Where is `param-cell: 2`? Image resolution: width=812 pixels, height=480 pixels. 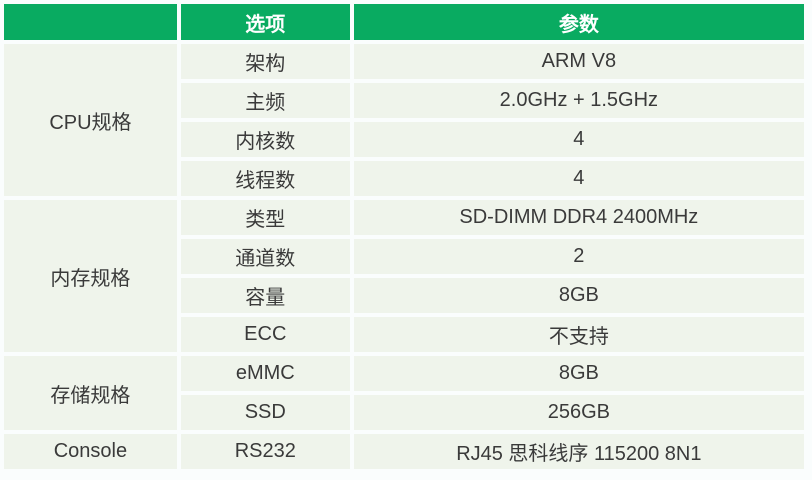 param-cell: 2 is located at coordinates (578, 256).